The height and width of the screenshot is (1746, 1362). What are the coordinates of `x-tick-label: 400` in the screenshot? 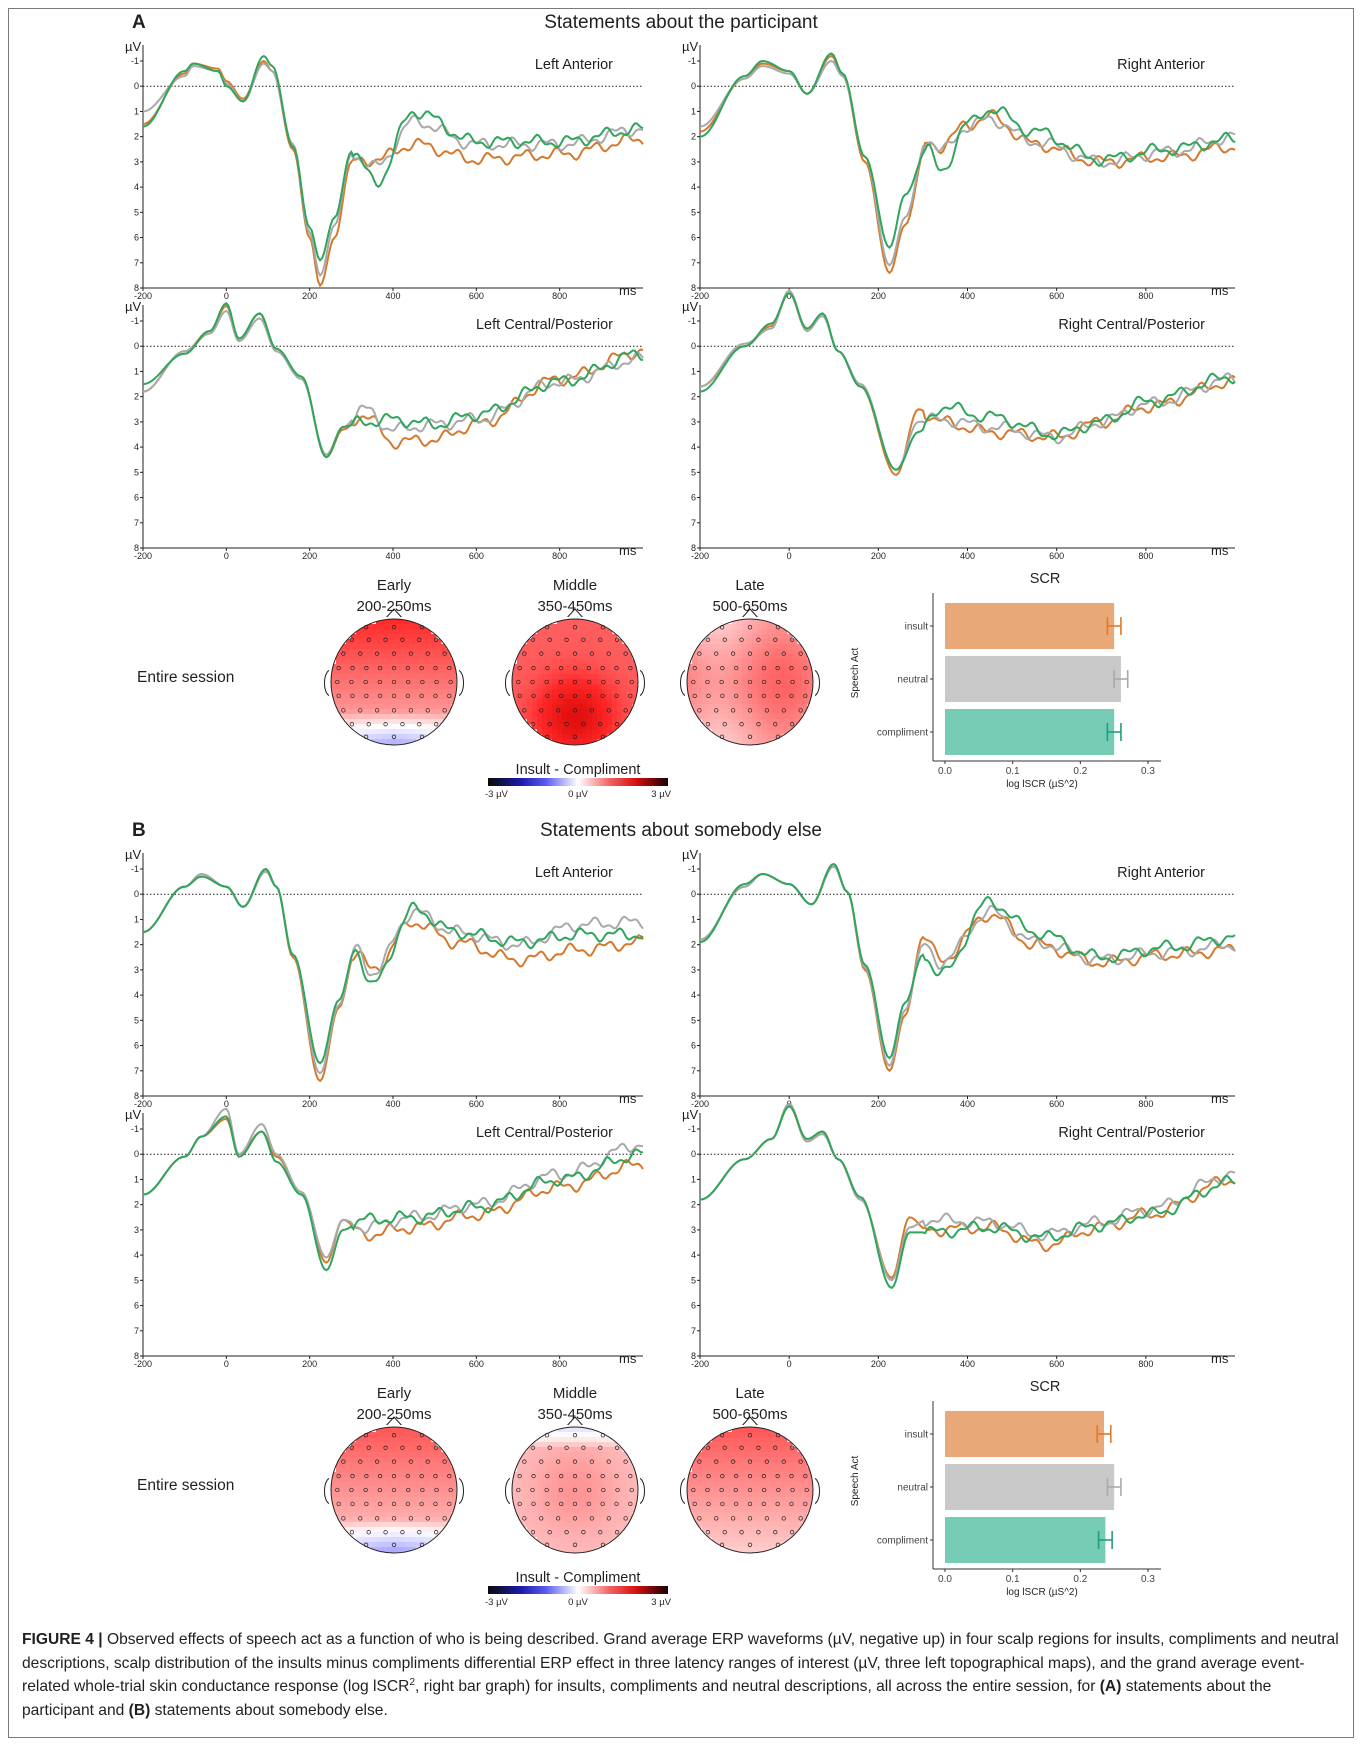 It's located at (967, 556).